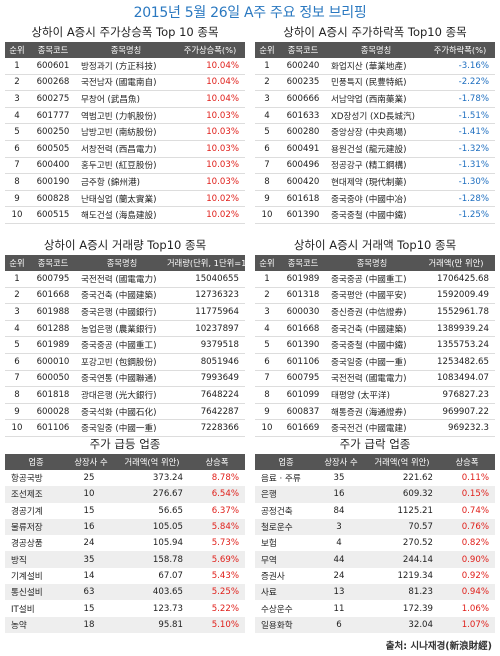 This screenshot has height=656, width=500. I want to click on header-row: 업종 상장사 수 거래액(억 위안) 상승폭, so click(125, 462).